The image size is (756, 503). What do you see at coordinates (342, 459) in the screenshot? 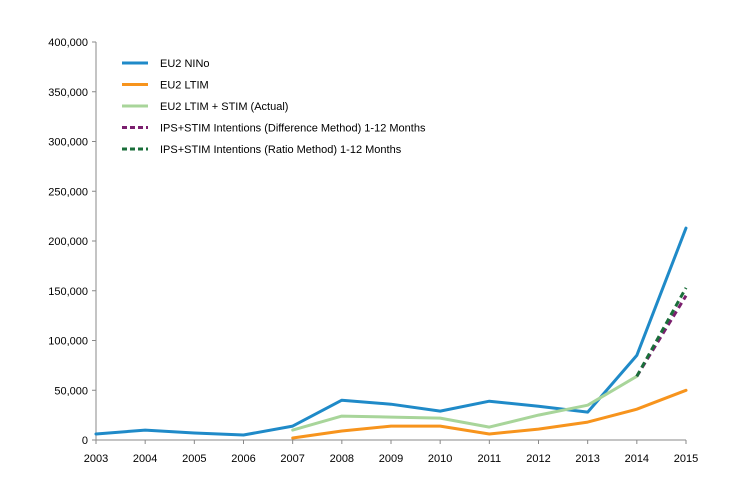
I see `x-tick-label: 2008` at bounding box center [342, 459].